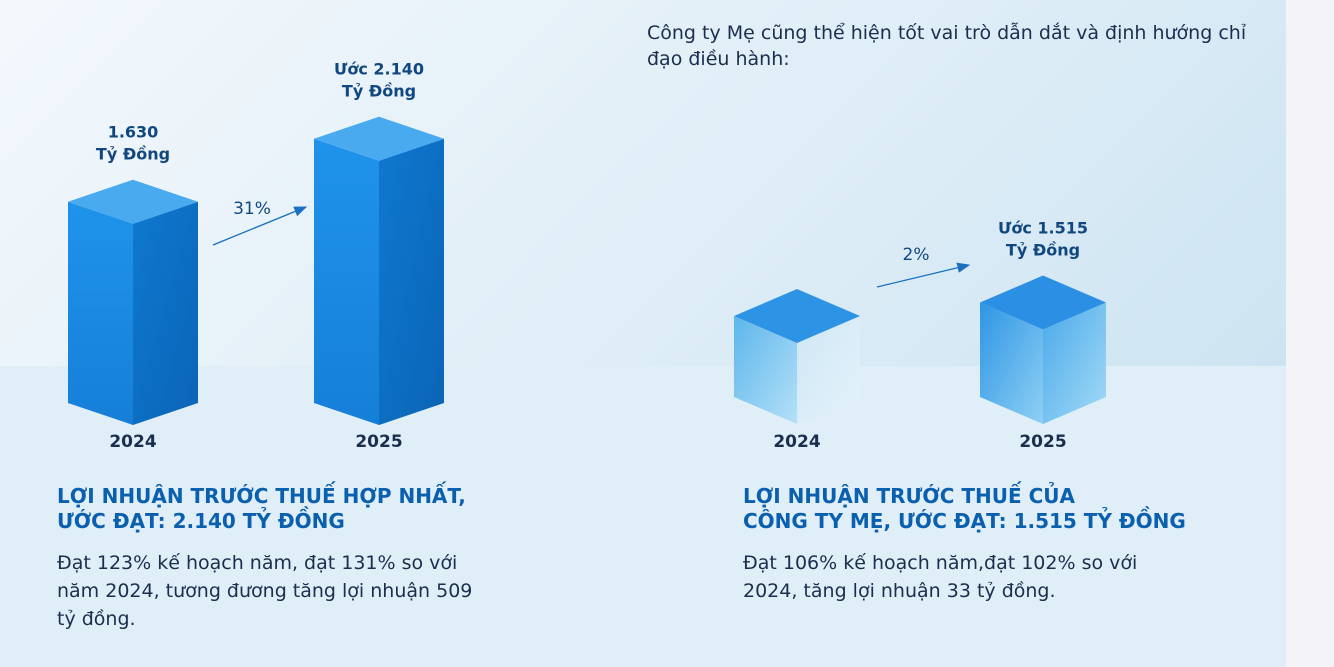  What do you see at coordinates (252, 209) in the screenshot?
I see `chart1-growth-label: 31%` at bounding box center [252, 209].